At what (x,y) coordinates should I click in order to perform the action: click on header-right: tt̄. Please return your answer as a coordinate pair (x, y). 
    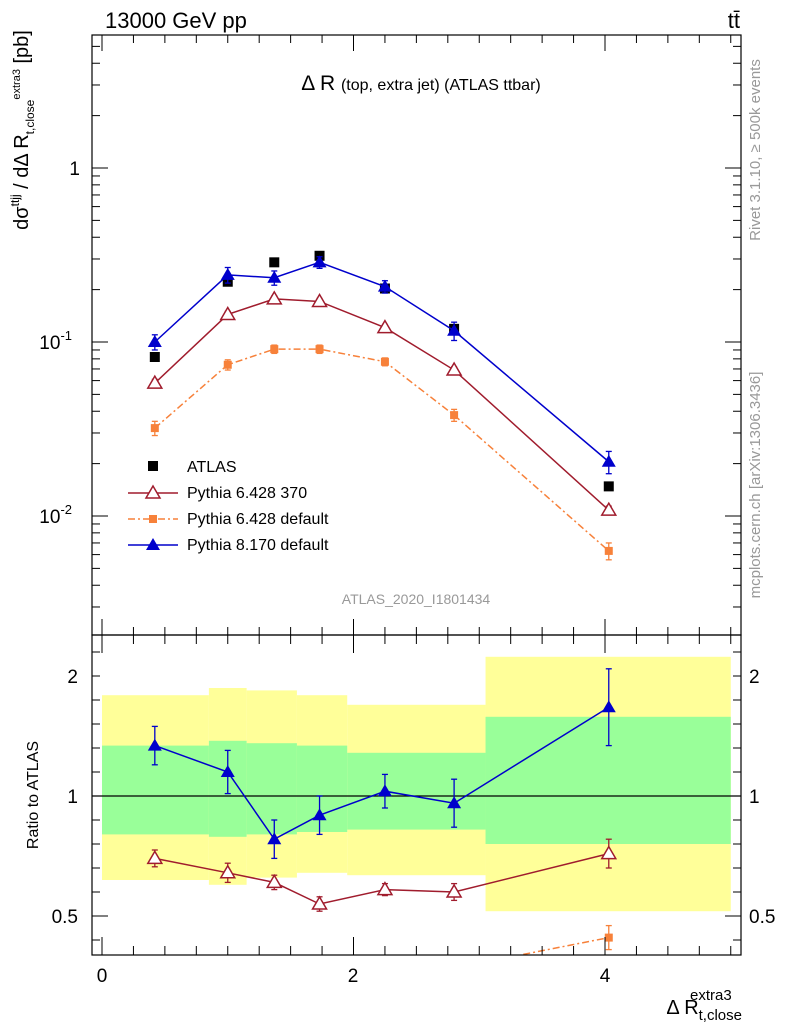
    Looking at the image, I should click on (734, 20).